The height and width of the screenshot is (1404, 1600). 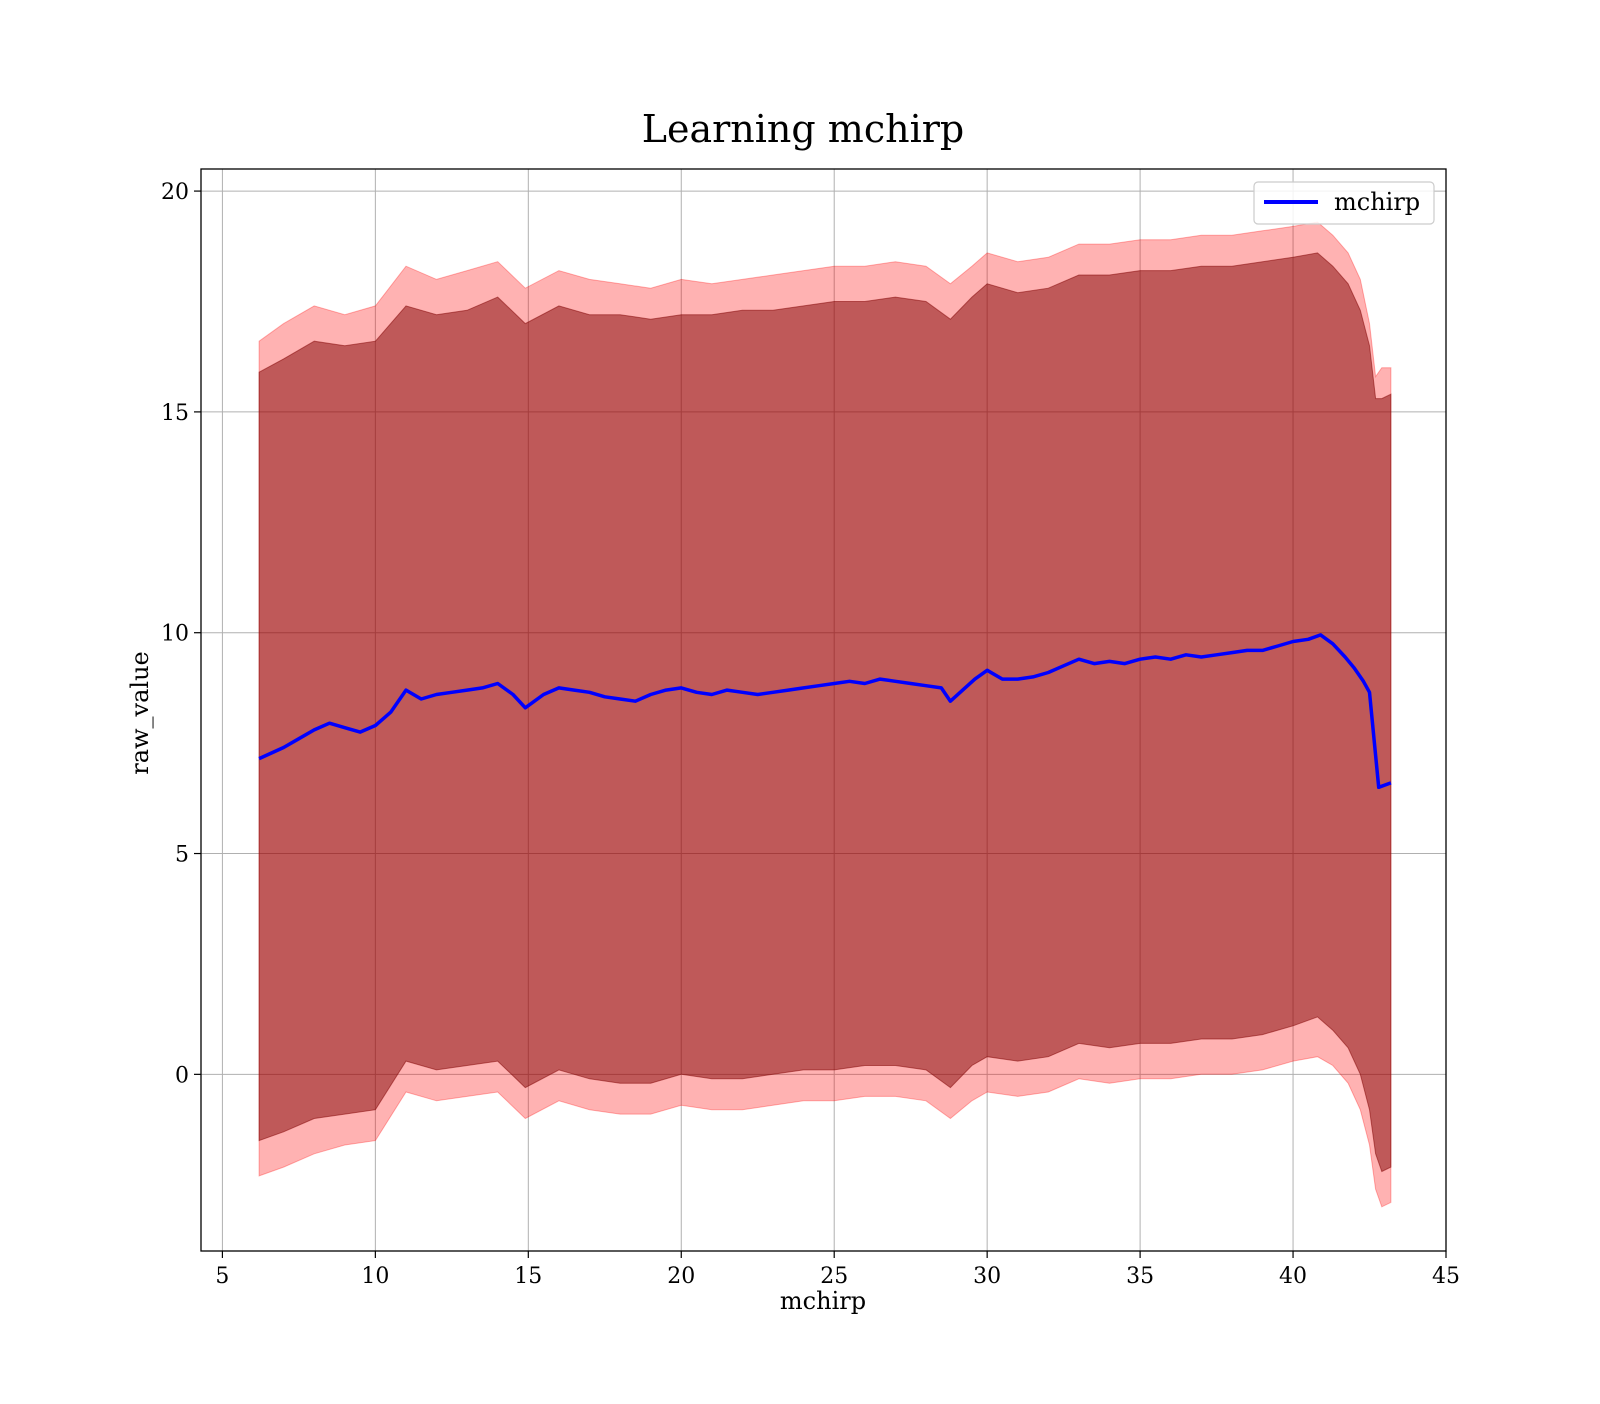 I want to click on y-tick-label: 20, so click(x=175, y=192).